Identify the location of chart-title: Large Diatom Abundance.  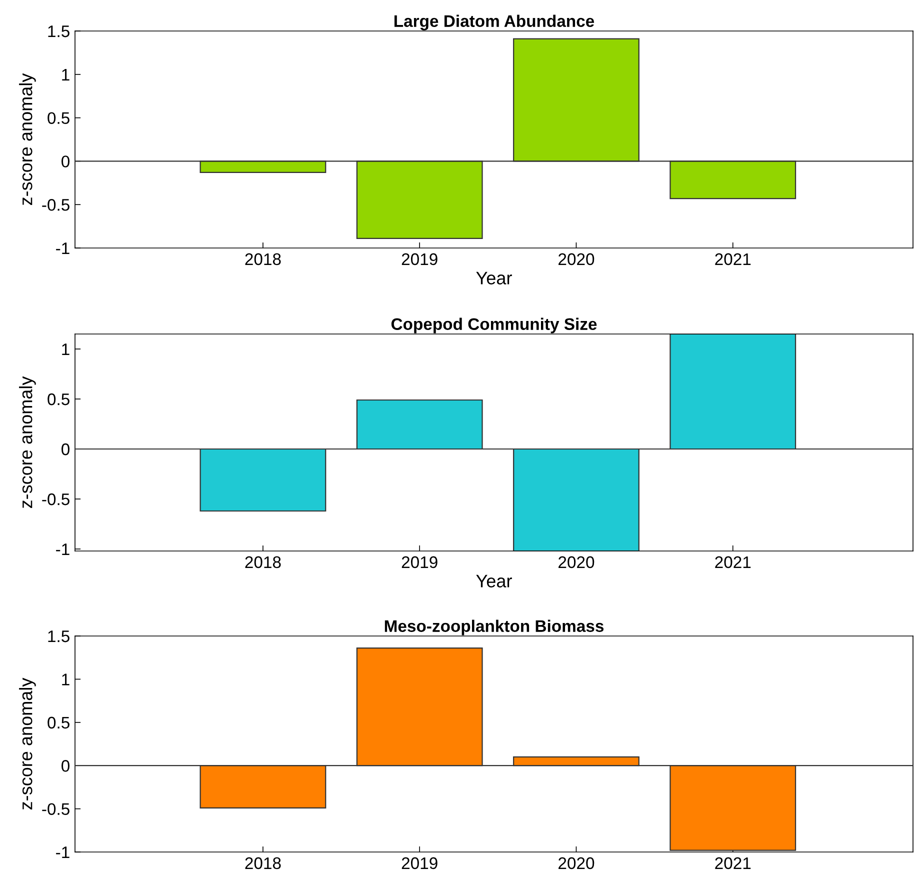
(494, 22).